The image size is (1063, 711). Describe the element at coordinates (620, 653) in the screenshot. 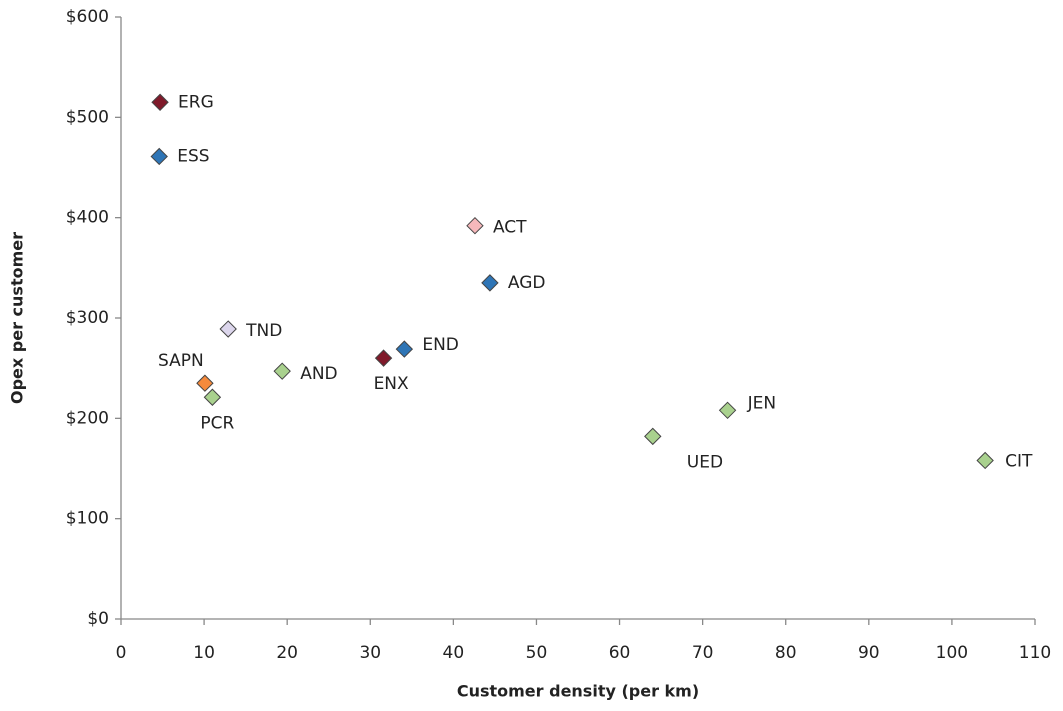

I see `x-tick-label: 60` at that location.